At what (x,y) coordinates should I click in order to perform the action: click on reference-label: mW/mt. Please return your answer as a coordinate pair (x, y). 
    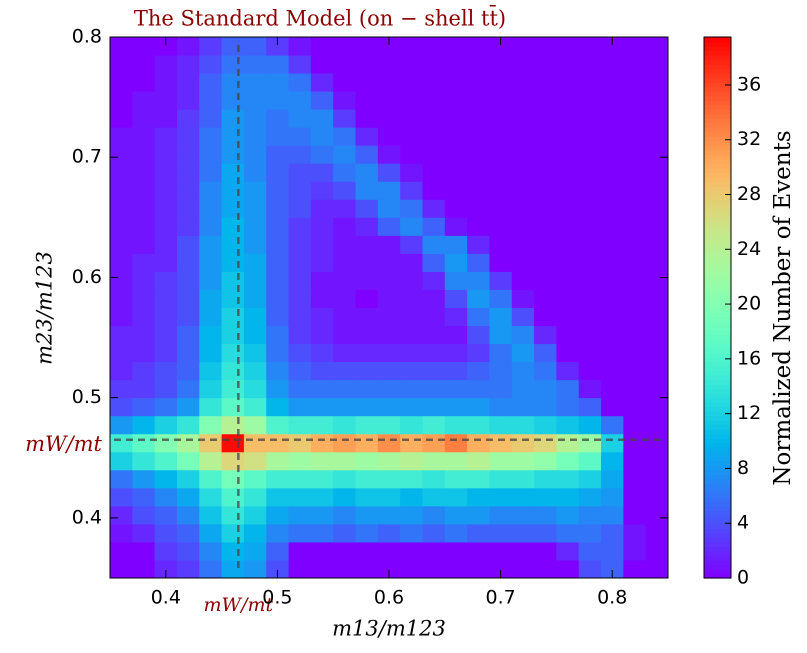
    Looking at the image, I should click on (63, 444).